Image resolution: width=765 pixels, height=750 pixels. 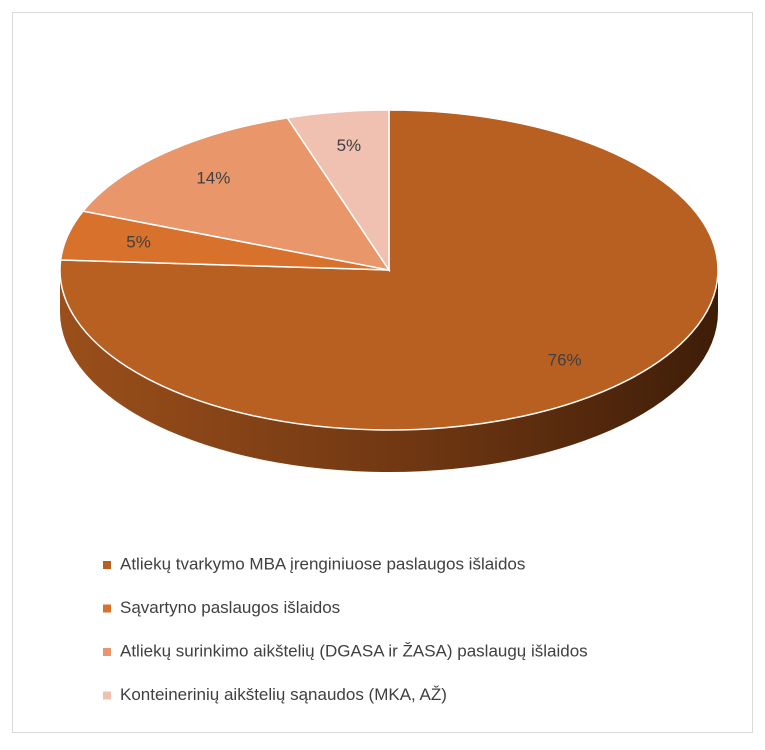 I want to click on data-label: 14%, so click(x=213, y=178).